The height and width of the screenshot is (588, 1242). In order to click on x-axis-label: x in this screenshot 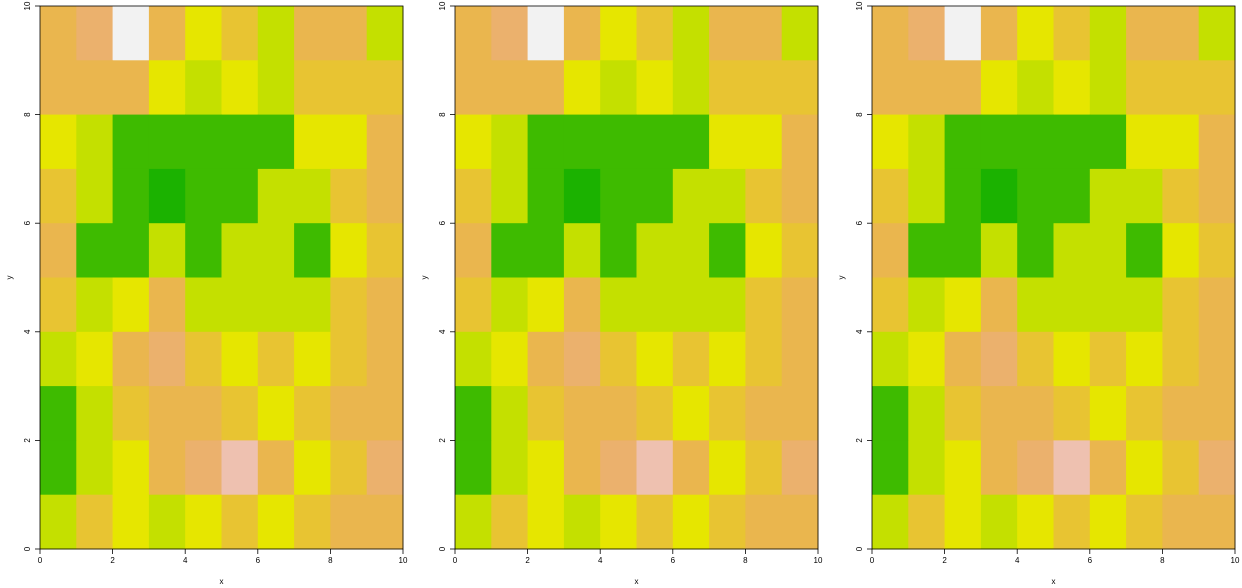, I will do `click(222, 581)`.